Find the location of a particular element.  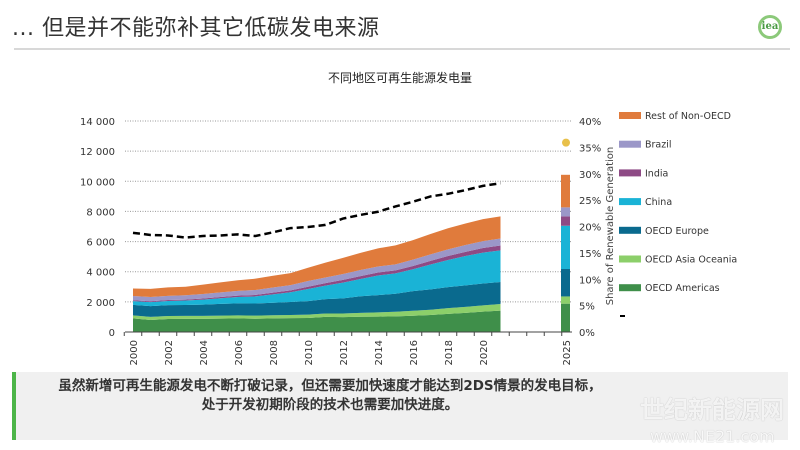

bar-2025-oecd-americas is located at coordinates (565, 317).